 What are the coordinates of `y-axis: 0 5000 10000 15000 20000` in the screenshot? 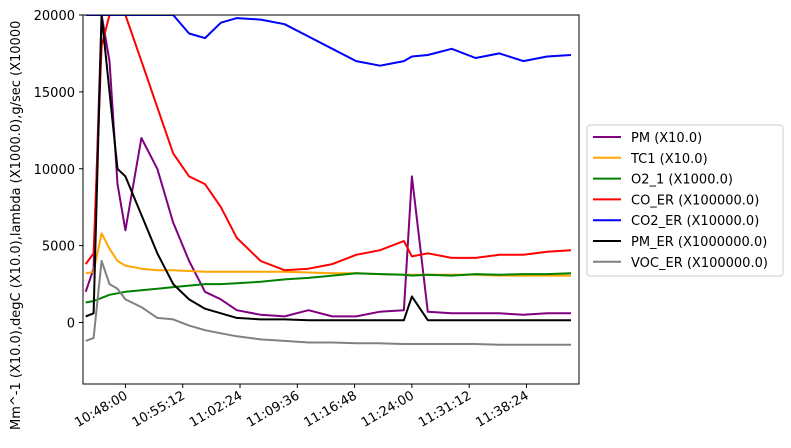 It's located at (58, 170).